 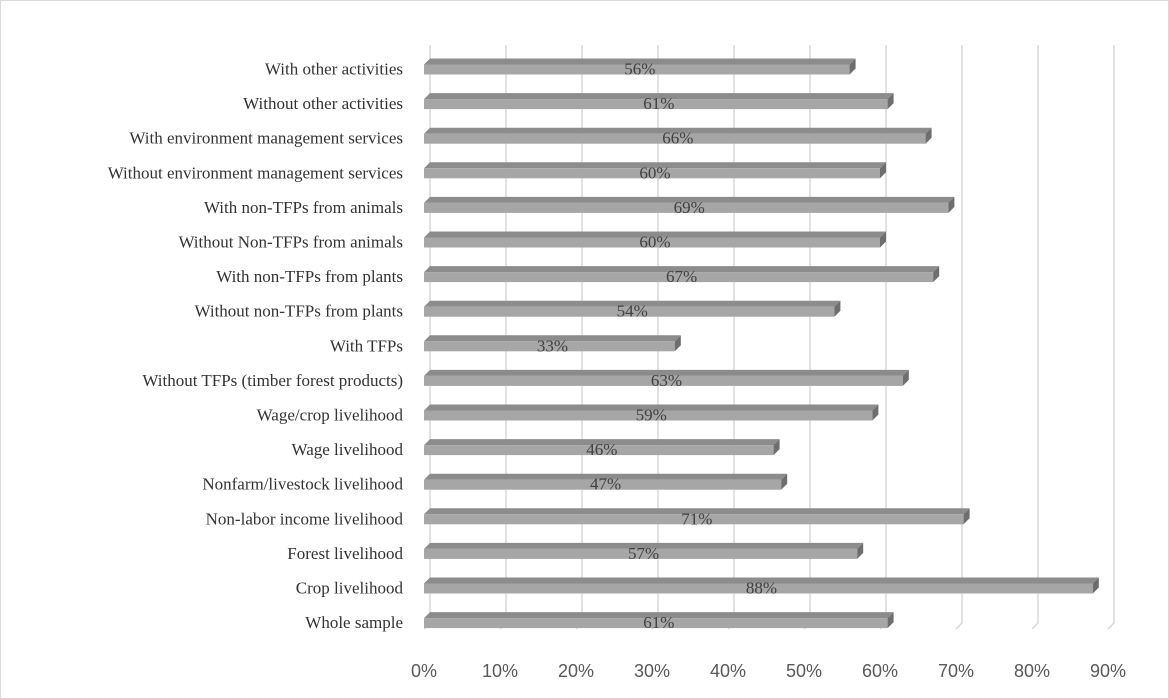 What do you see at coordinates (354, 622) in the screenshot?
I see `category-label: Whole sample` at bounding box center [354, 622].